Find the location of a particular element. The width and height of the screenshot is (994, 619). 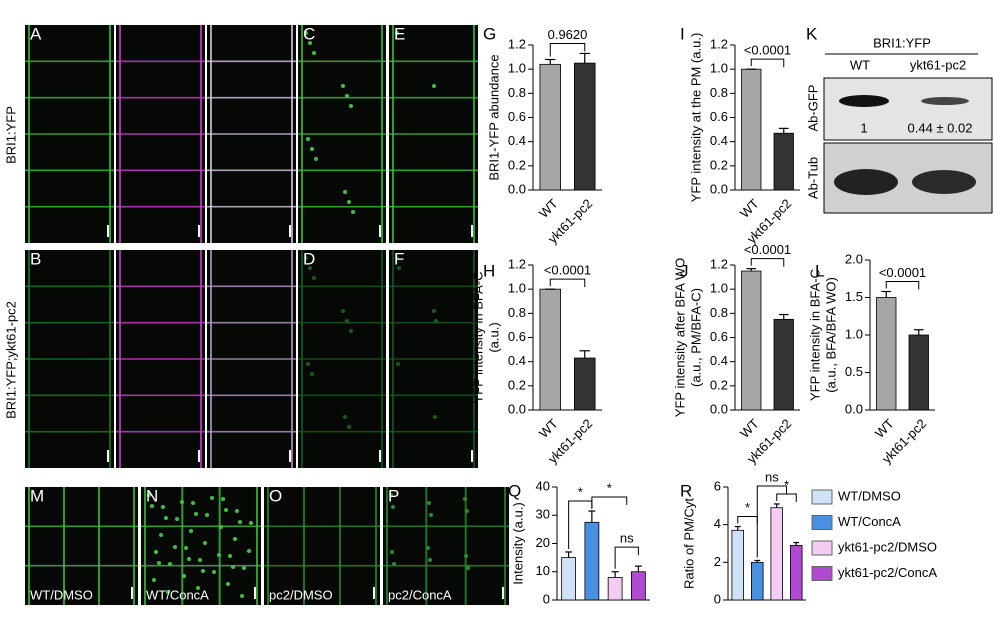

y-tick-label: 10 is located at coordinates (543, 570).